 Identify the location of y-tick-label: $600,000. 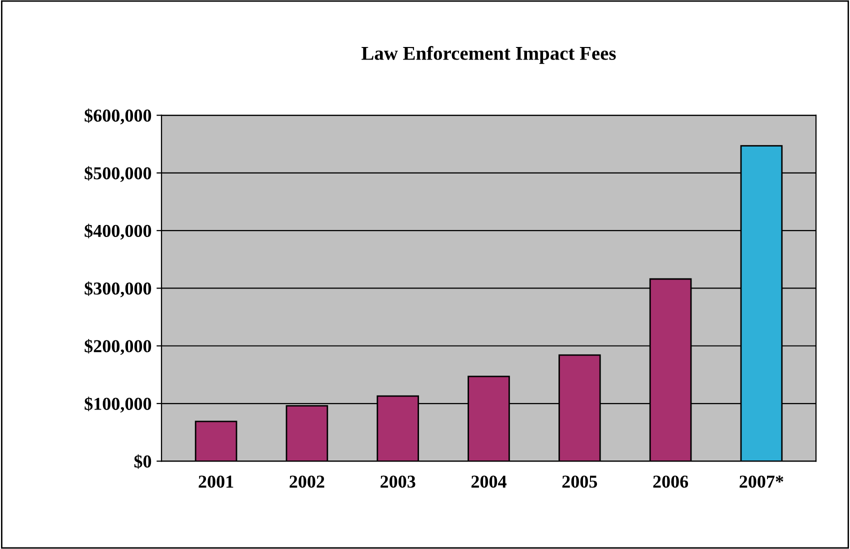
(118, 116).